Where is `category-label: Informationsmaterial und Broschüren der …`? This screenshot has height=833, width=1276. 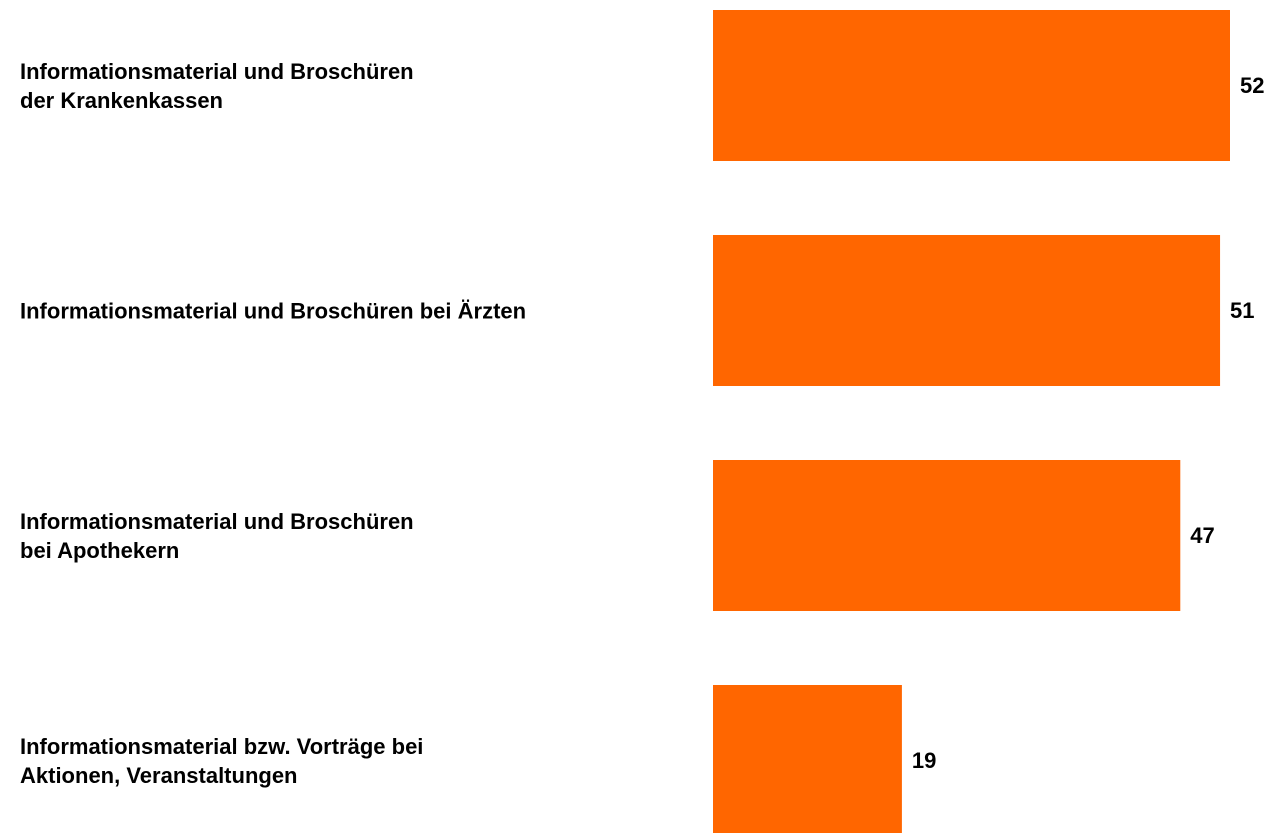
category-label: Informationsmaterial und Broschüren der … is located at coordinates (217, 85).